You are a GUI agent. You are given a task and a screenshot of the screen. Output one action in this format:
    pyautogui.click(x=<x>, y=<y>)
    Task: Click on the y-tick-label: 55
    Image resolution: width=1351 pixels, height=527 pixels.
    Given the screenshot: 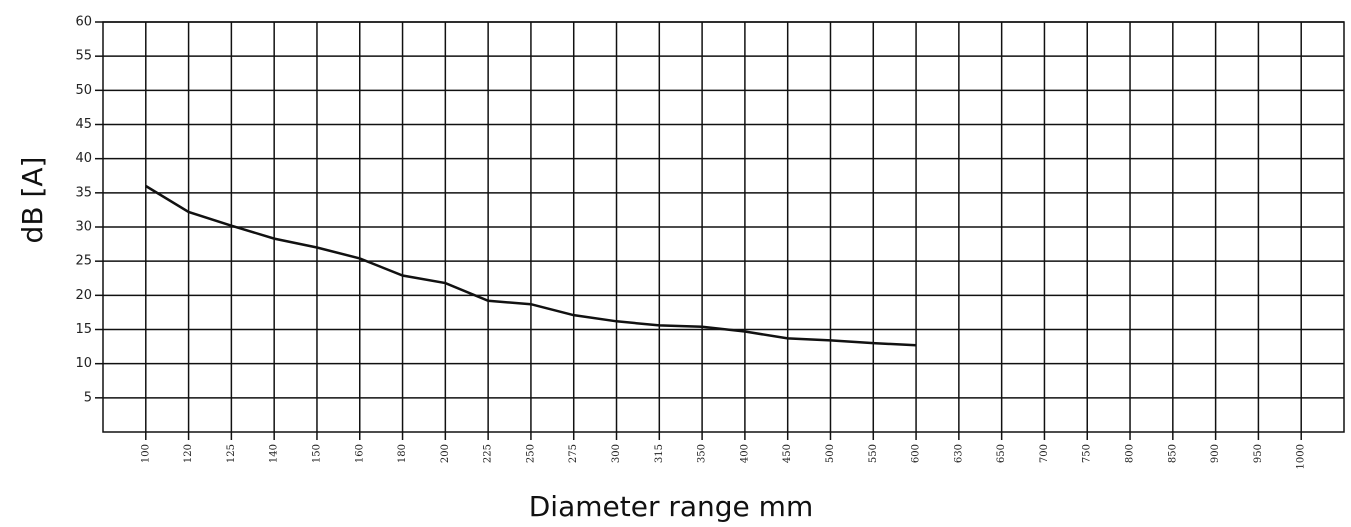 What is the action you would take?
    pyautogui.click(x=83, y=56)
    